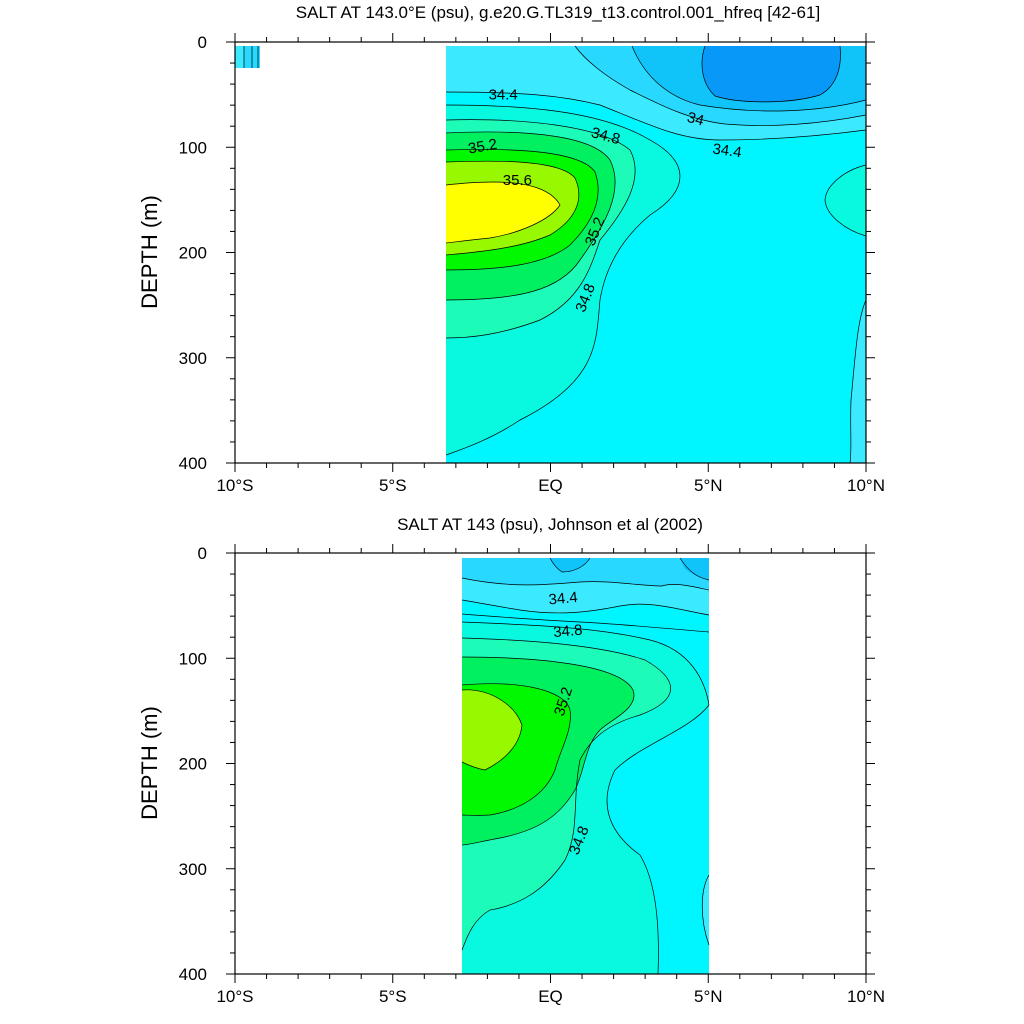 This screenshot has width=1024, height=1024. Describe the element at coordinates (605, 136) in the screenshot. I see `model-contour-label: 34.8` at that location.